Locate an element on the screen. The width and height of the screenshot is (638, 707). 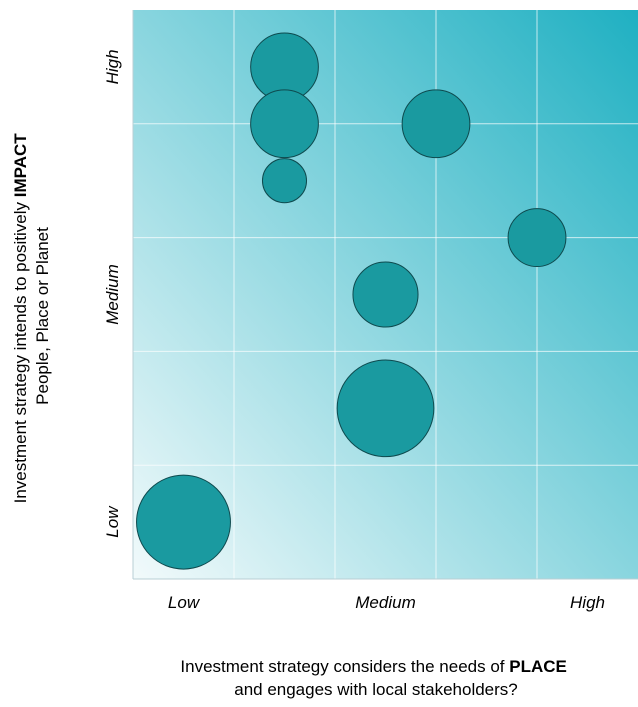
x-axis-title-line-2: and engages with local stakeholders? is located at coordinates (376, 689).